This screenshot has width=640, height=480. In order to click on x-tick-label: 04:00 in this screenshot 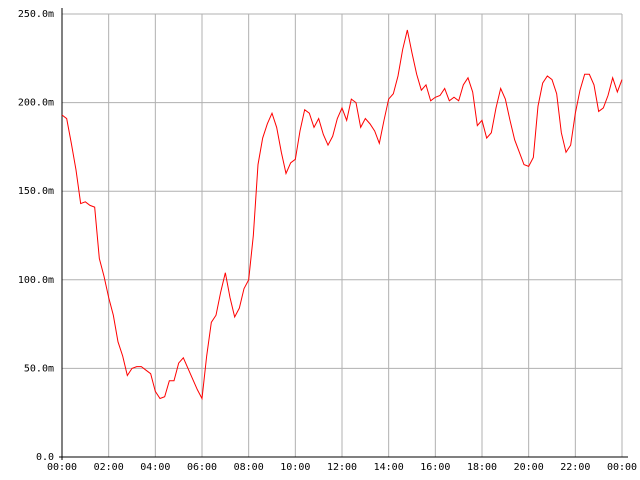, I will do `click(155, 467)`.